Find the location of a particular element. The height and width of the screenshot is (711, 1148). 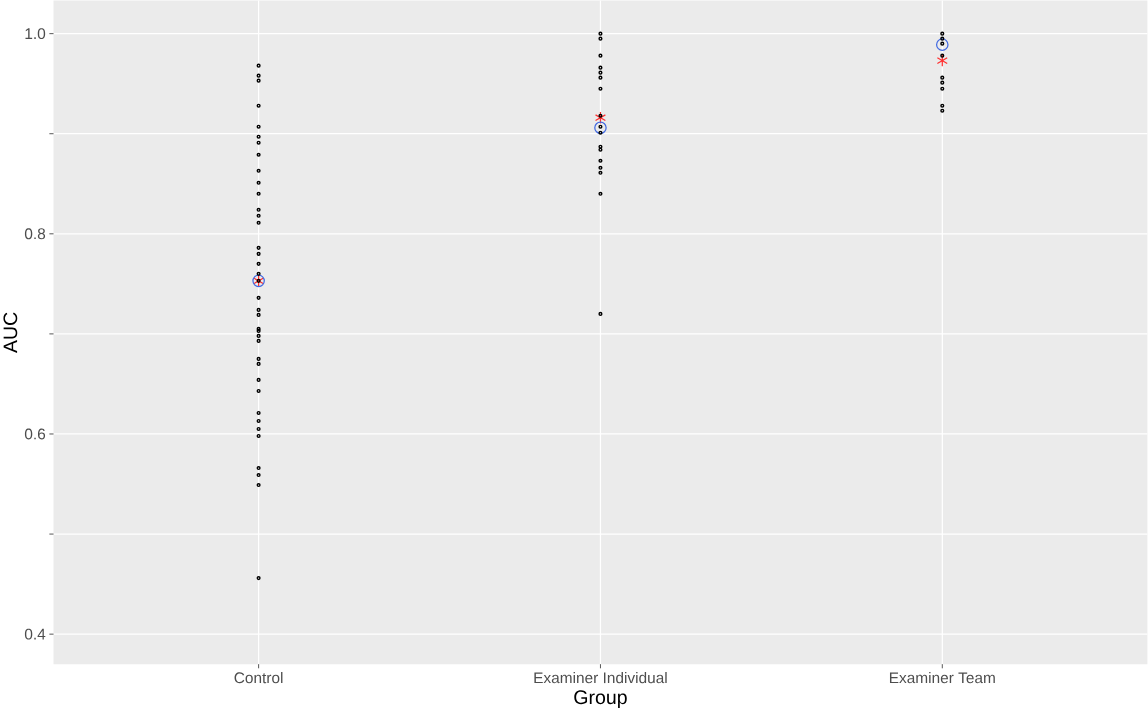

x-tick-label: Examiner Individual is located at coordinates (600, 677).